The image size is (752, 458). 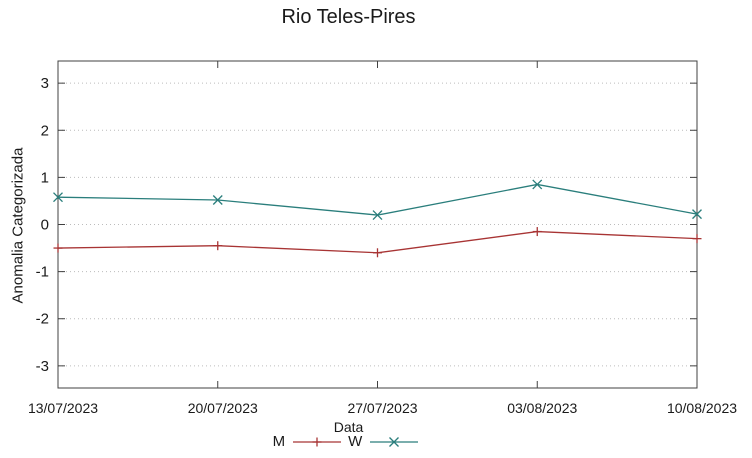 I want to click on x-axis-label: Data, so click(x=348, y=427).